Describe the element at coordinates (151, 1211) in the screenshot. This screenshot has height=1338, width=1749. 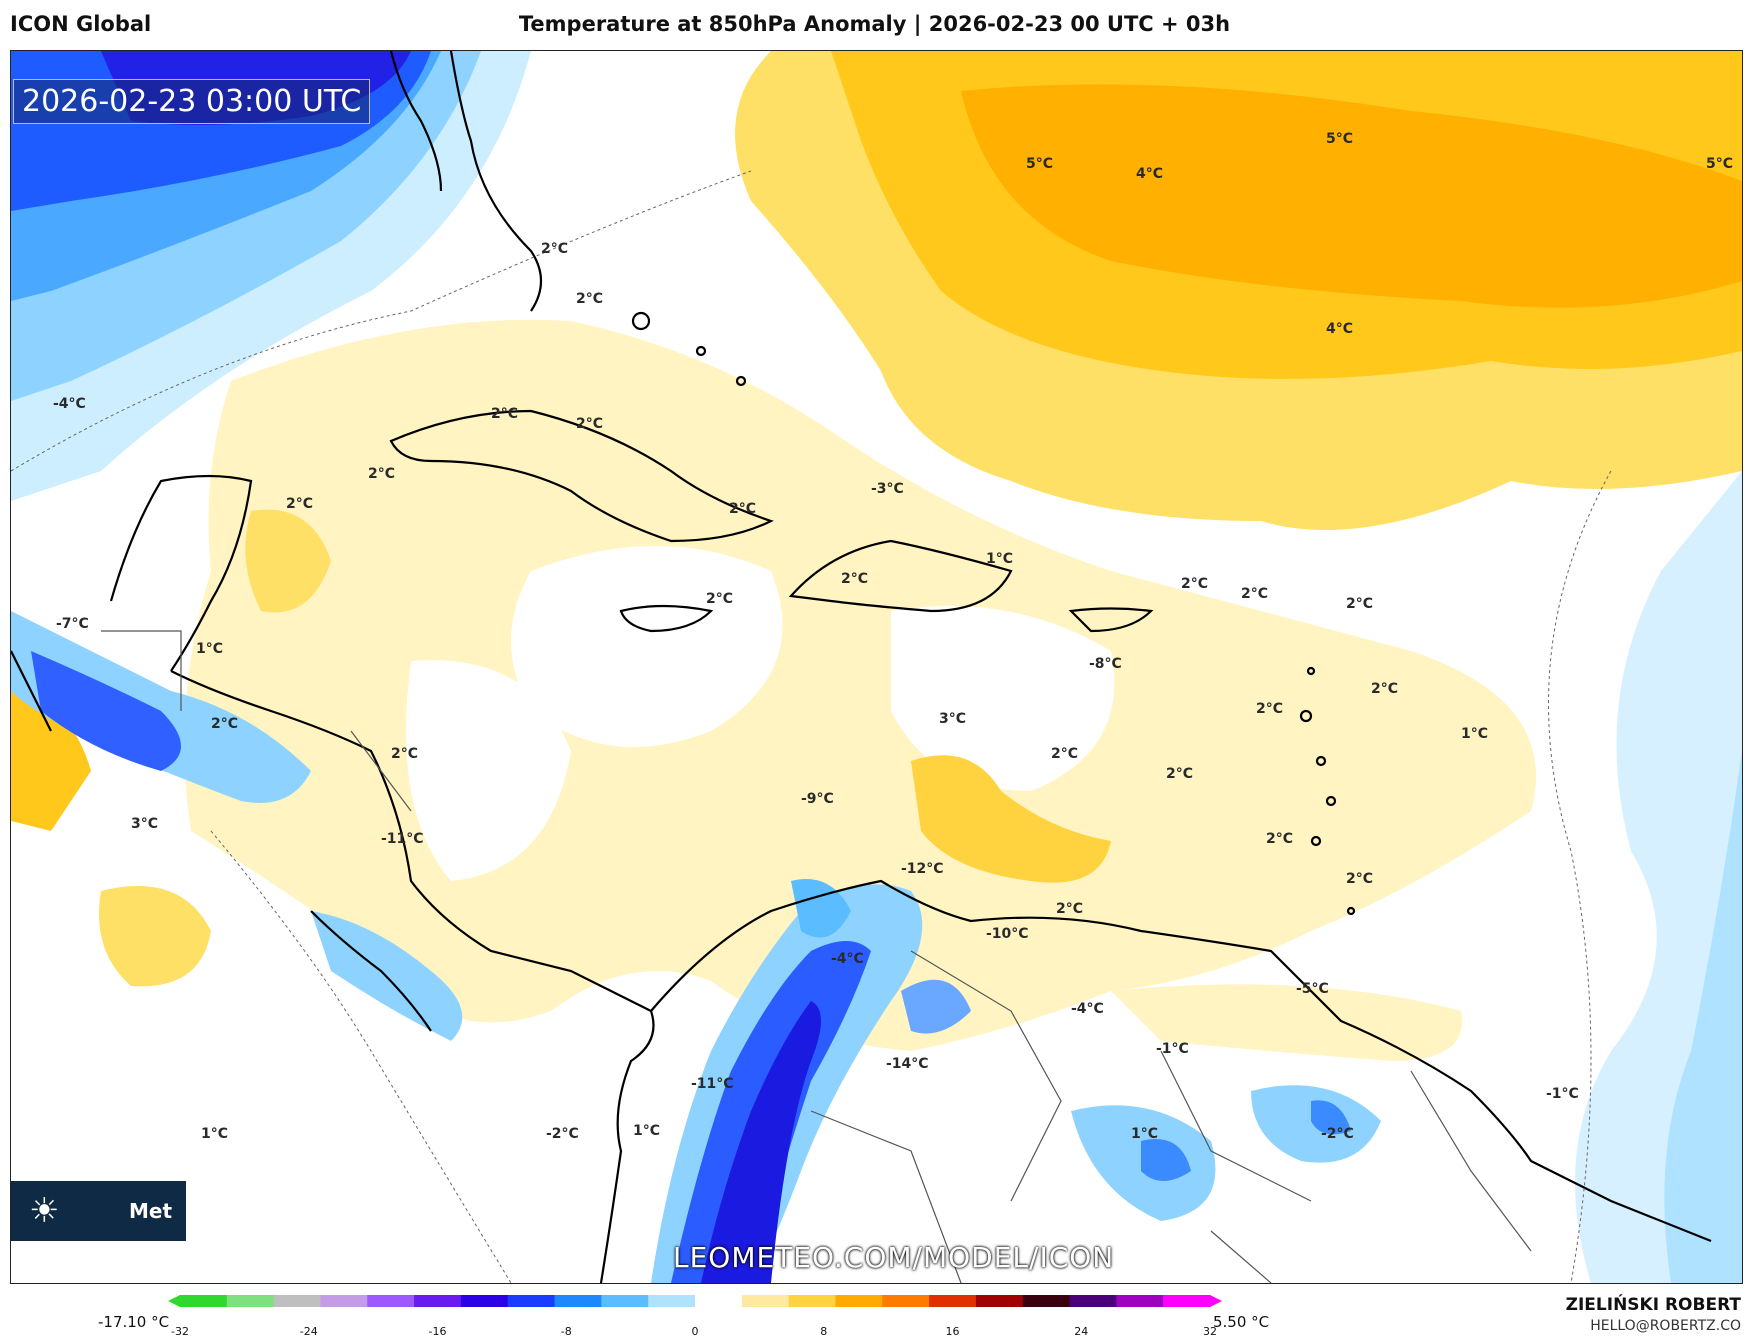
I see `logo-text: Met` at that location.